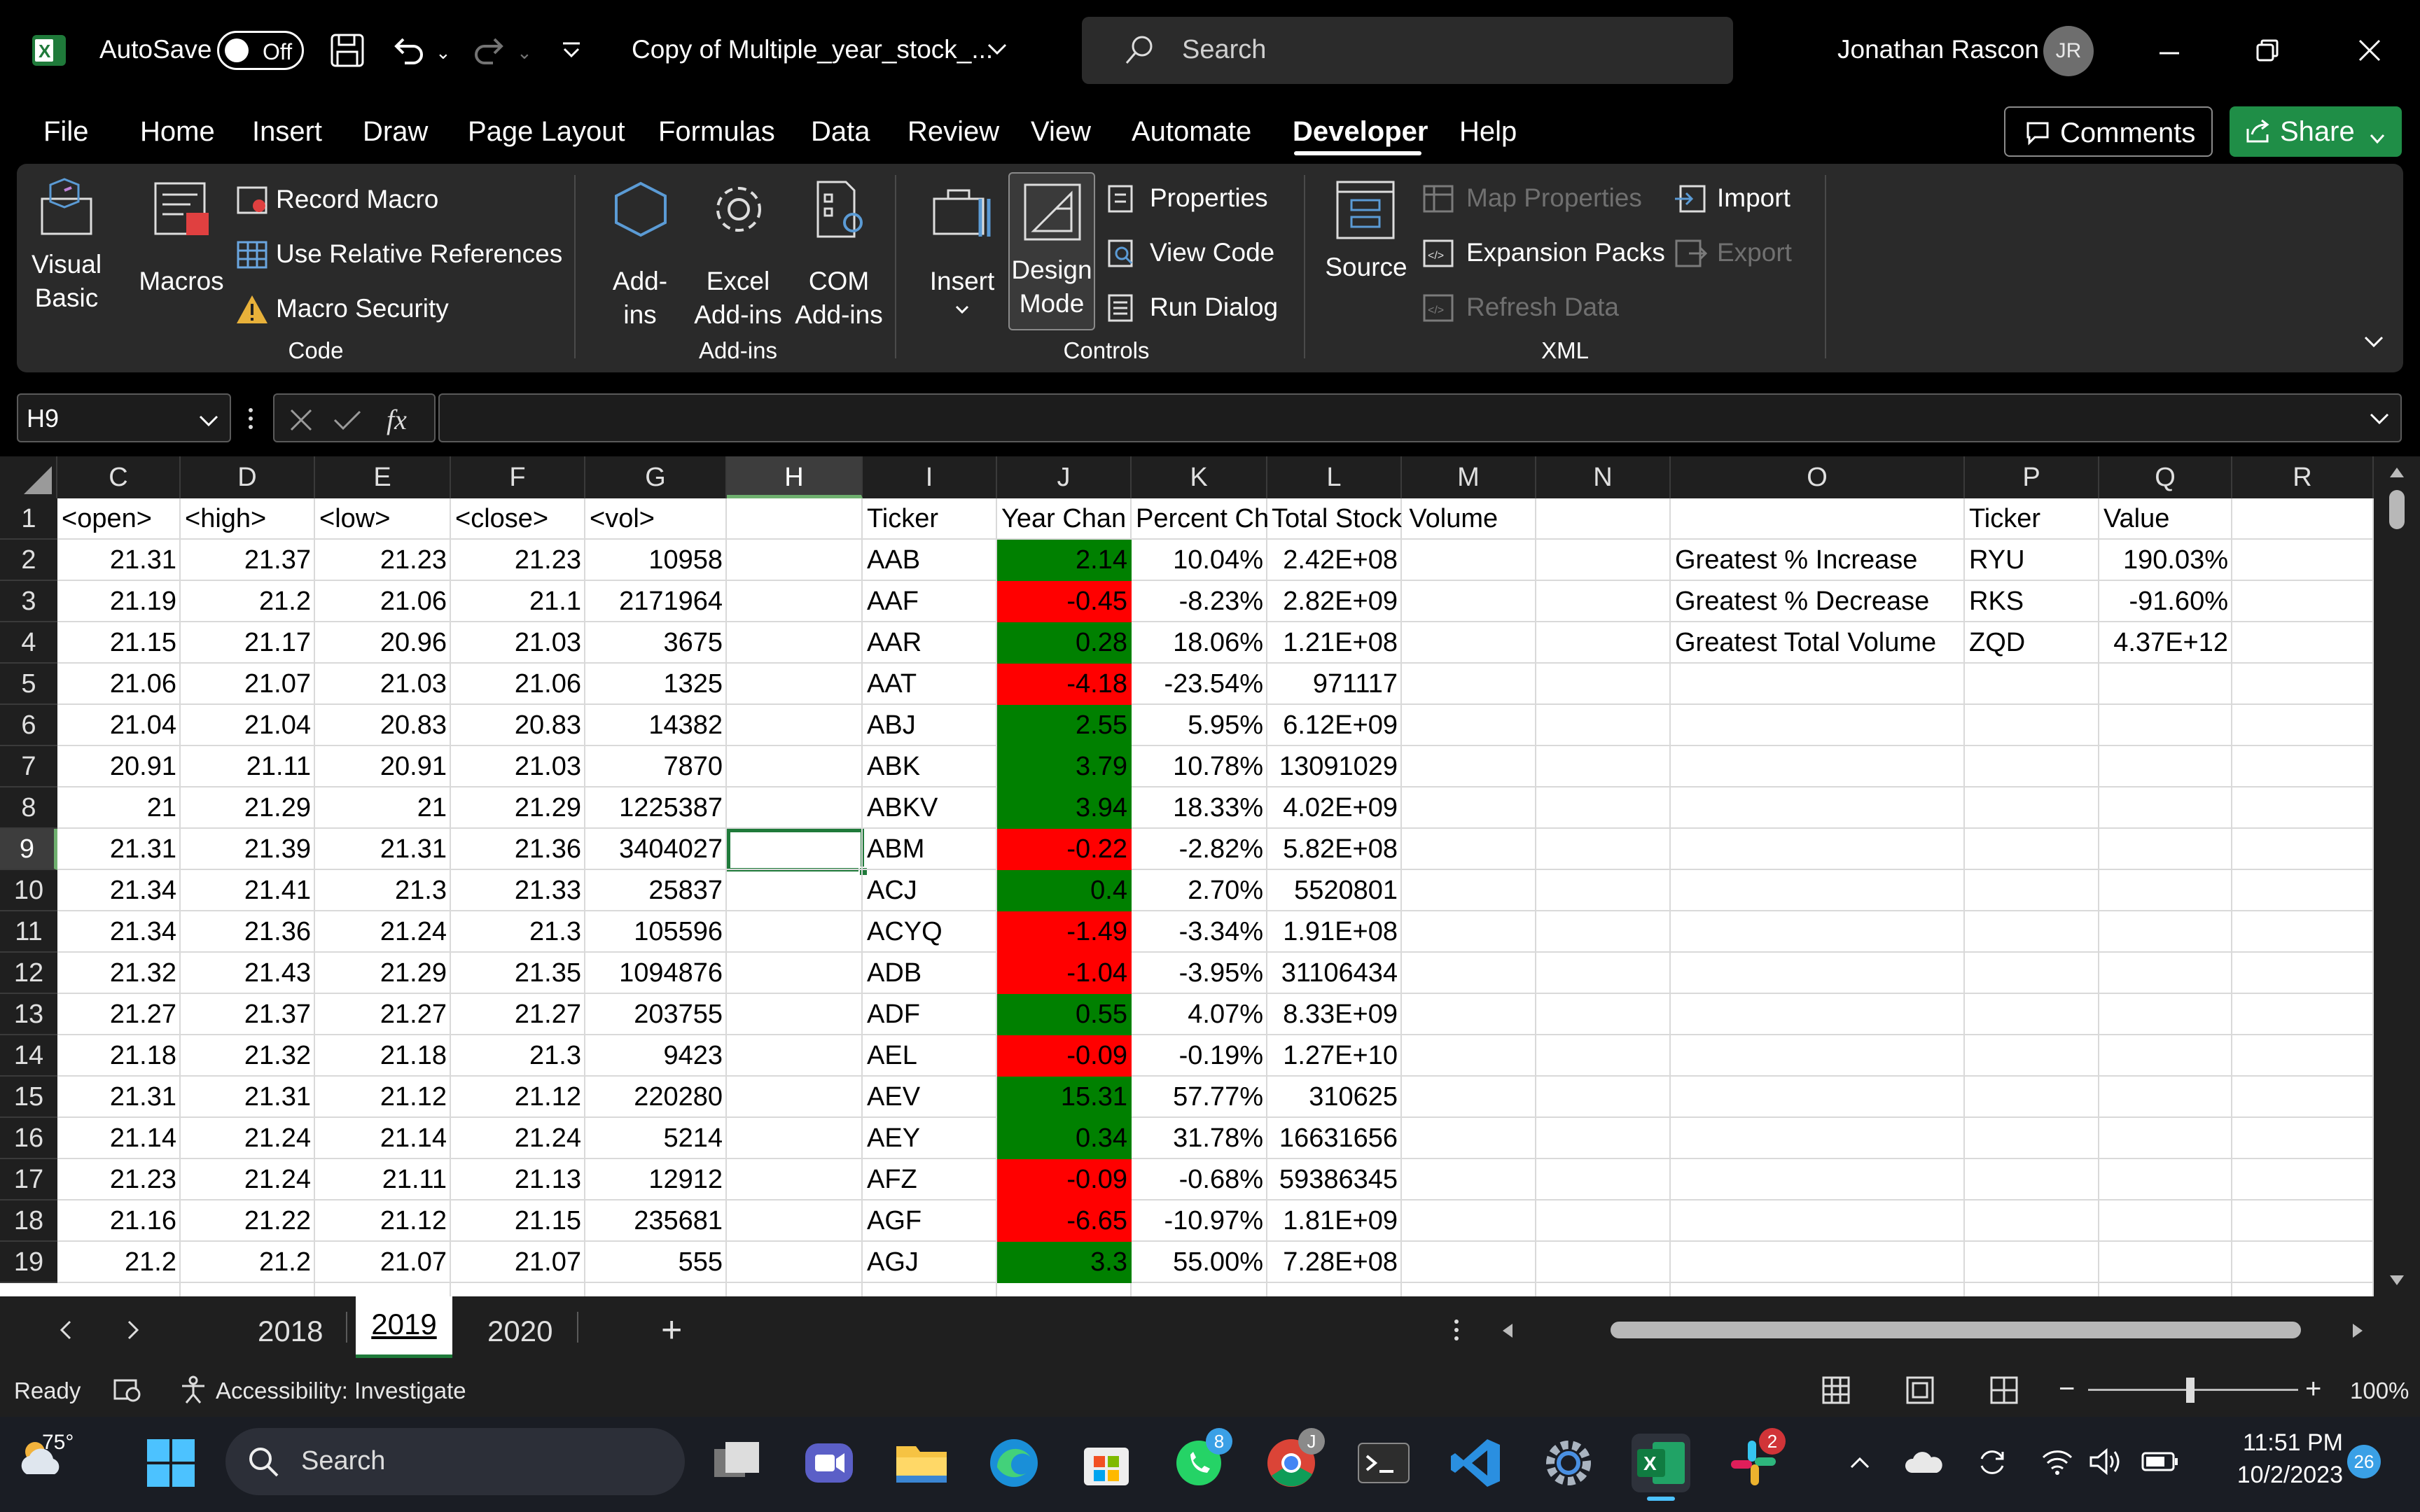 This screenshot has height=1512, width=2420. I want to click on summary-ticker-cell: RYU, so click(1997, 560).